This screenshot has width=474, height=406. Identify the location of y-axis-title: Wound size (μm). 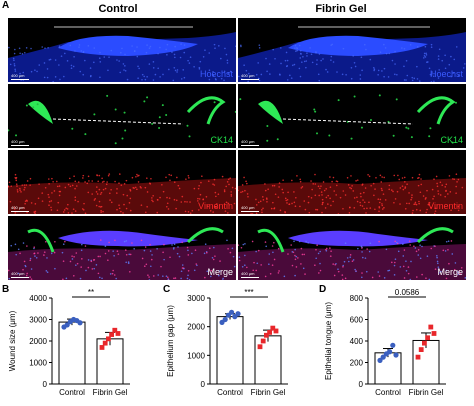
(12, 340).